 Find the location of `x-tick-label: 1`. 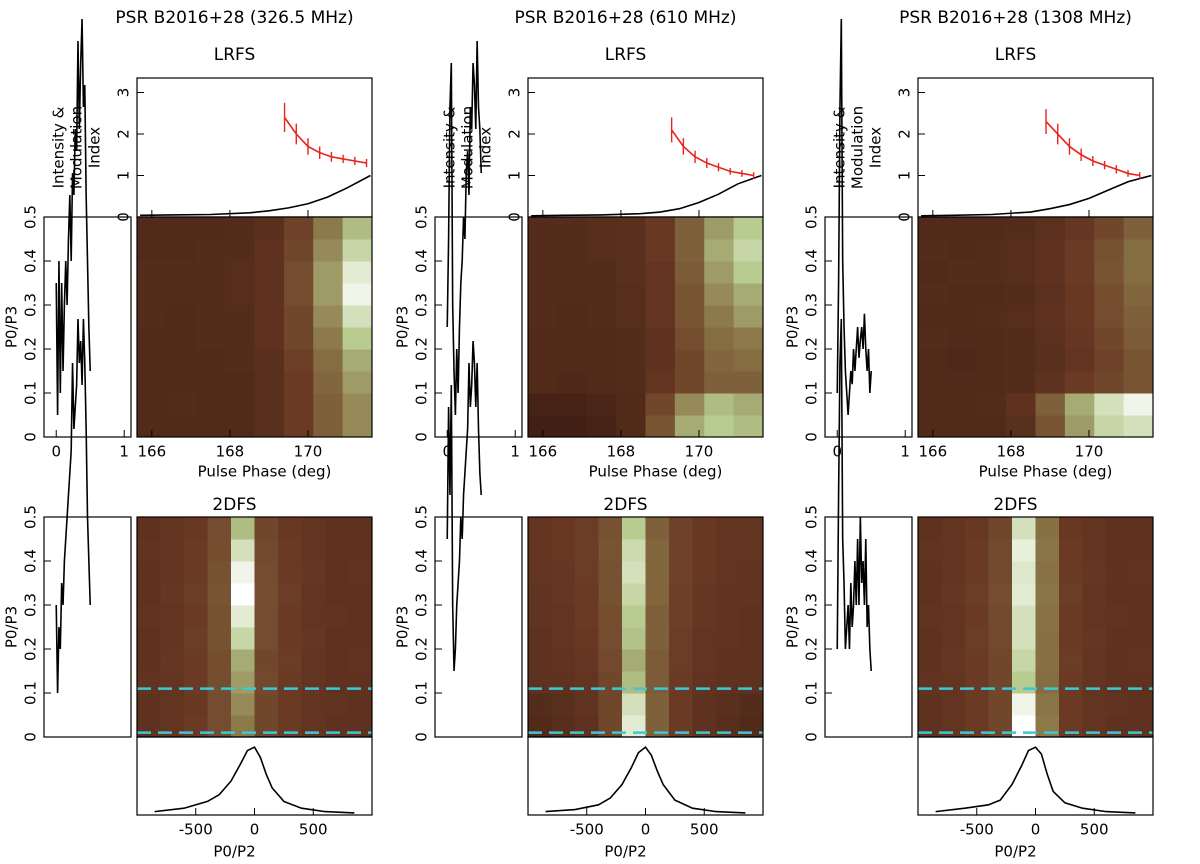

x-tick-label: 1 is located at coordinates (124, 452).